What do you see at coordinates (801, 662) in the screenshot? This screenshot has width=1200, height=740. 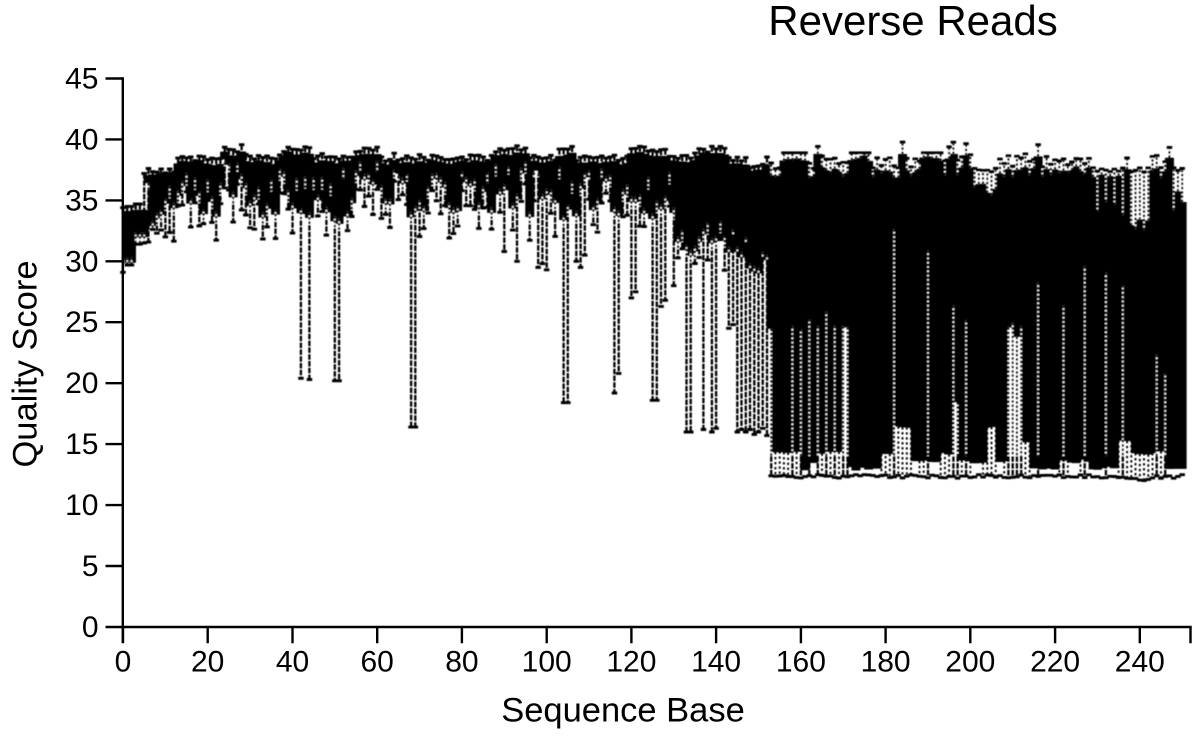 I see `svg-text: 160` at bounding box center [801, 662].